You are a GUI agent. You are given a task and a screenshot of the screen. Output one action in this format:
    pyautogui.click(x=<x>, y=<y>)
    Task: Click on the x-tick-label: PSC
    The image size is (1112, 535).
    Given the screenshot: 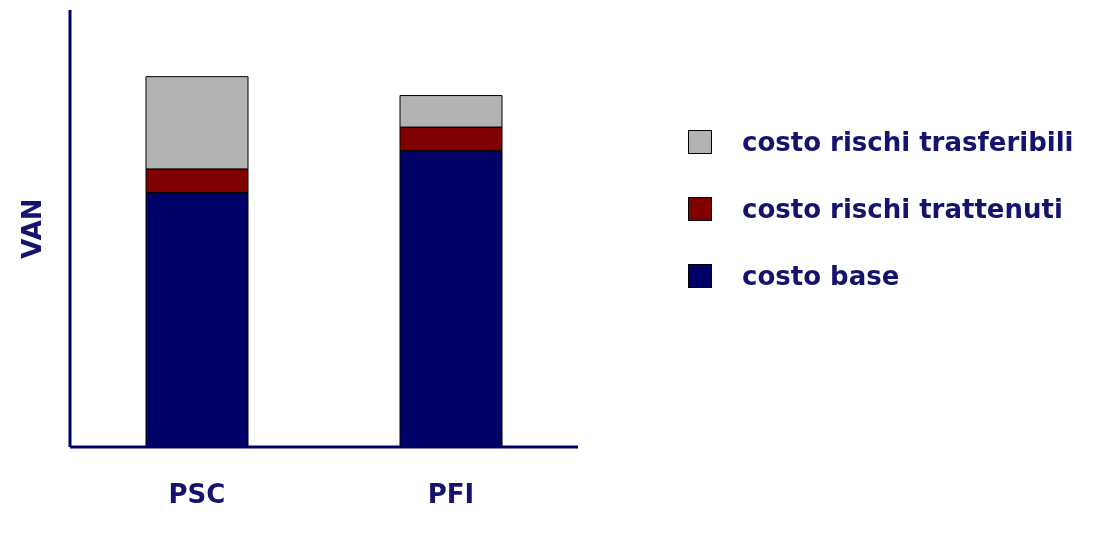 What is the action you would take?
    pyautogui.click(x=197, y=494)
    